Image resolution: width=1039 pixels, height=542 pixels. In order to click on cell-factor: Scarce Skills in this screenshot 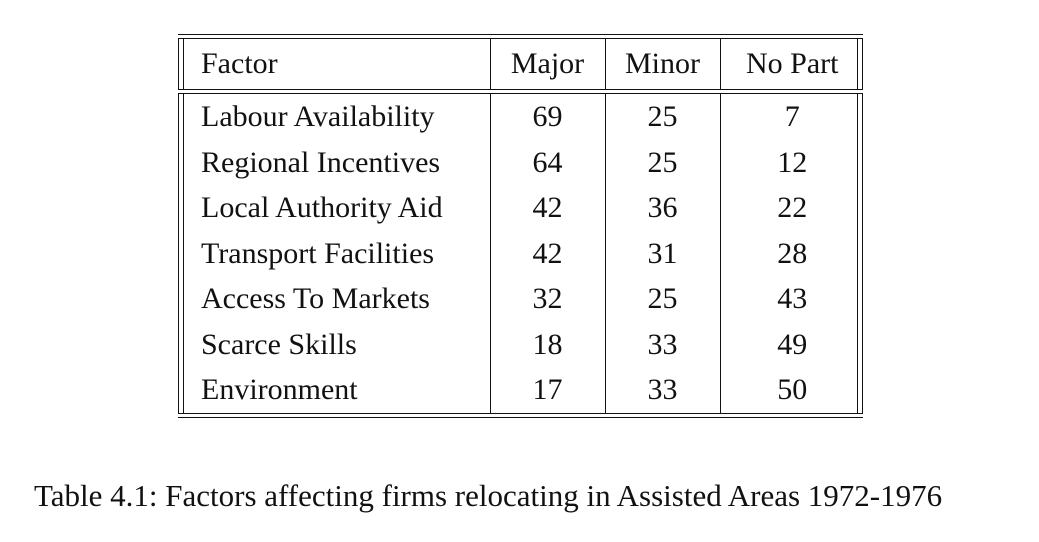, I will do `click(279, 344)`.